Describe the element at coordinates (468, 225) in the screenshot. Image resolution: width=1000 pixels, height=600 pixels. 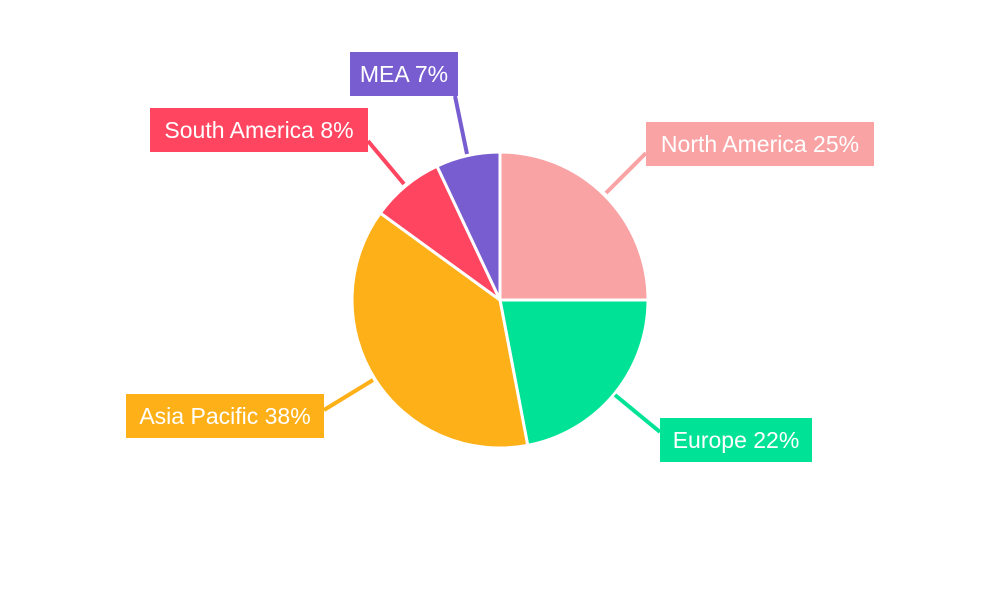
I see `pie-slice-mea` at that location.